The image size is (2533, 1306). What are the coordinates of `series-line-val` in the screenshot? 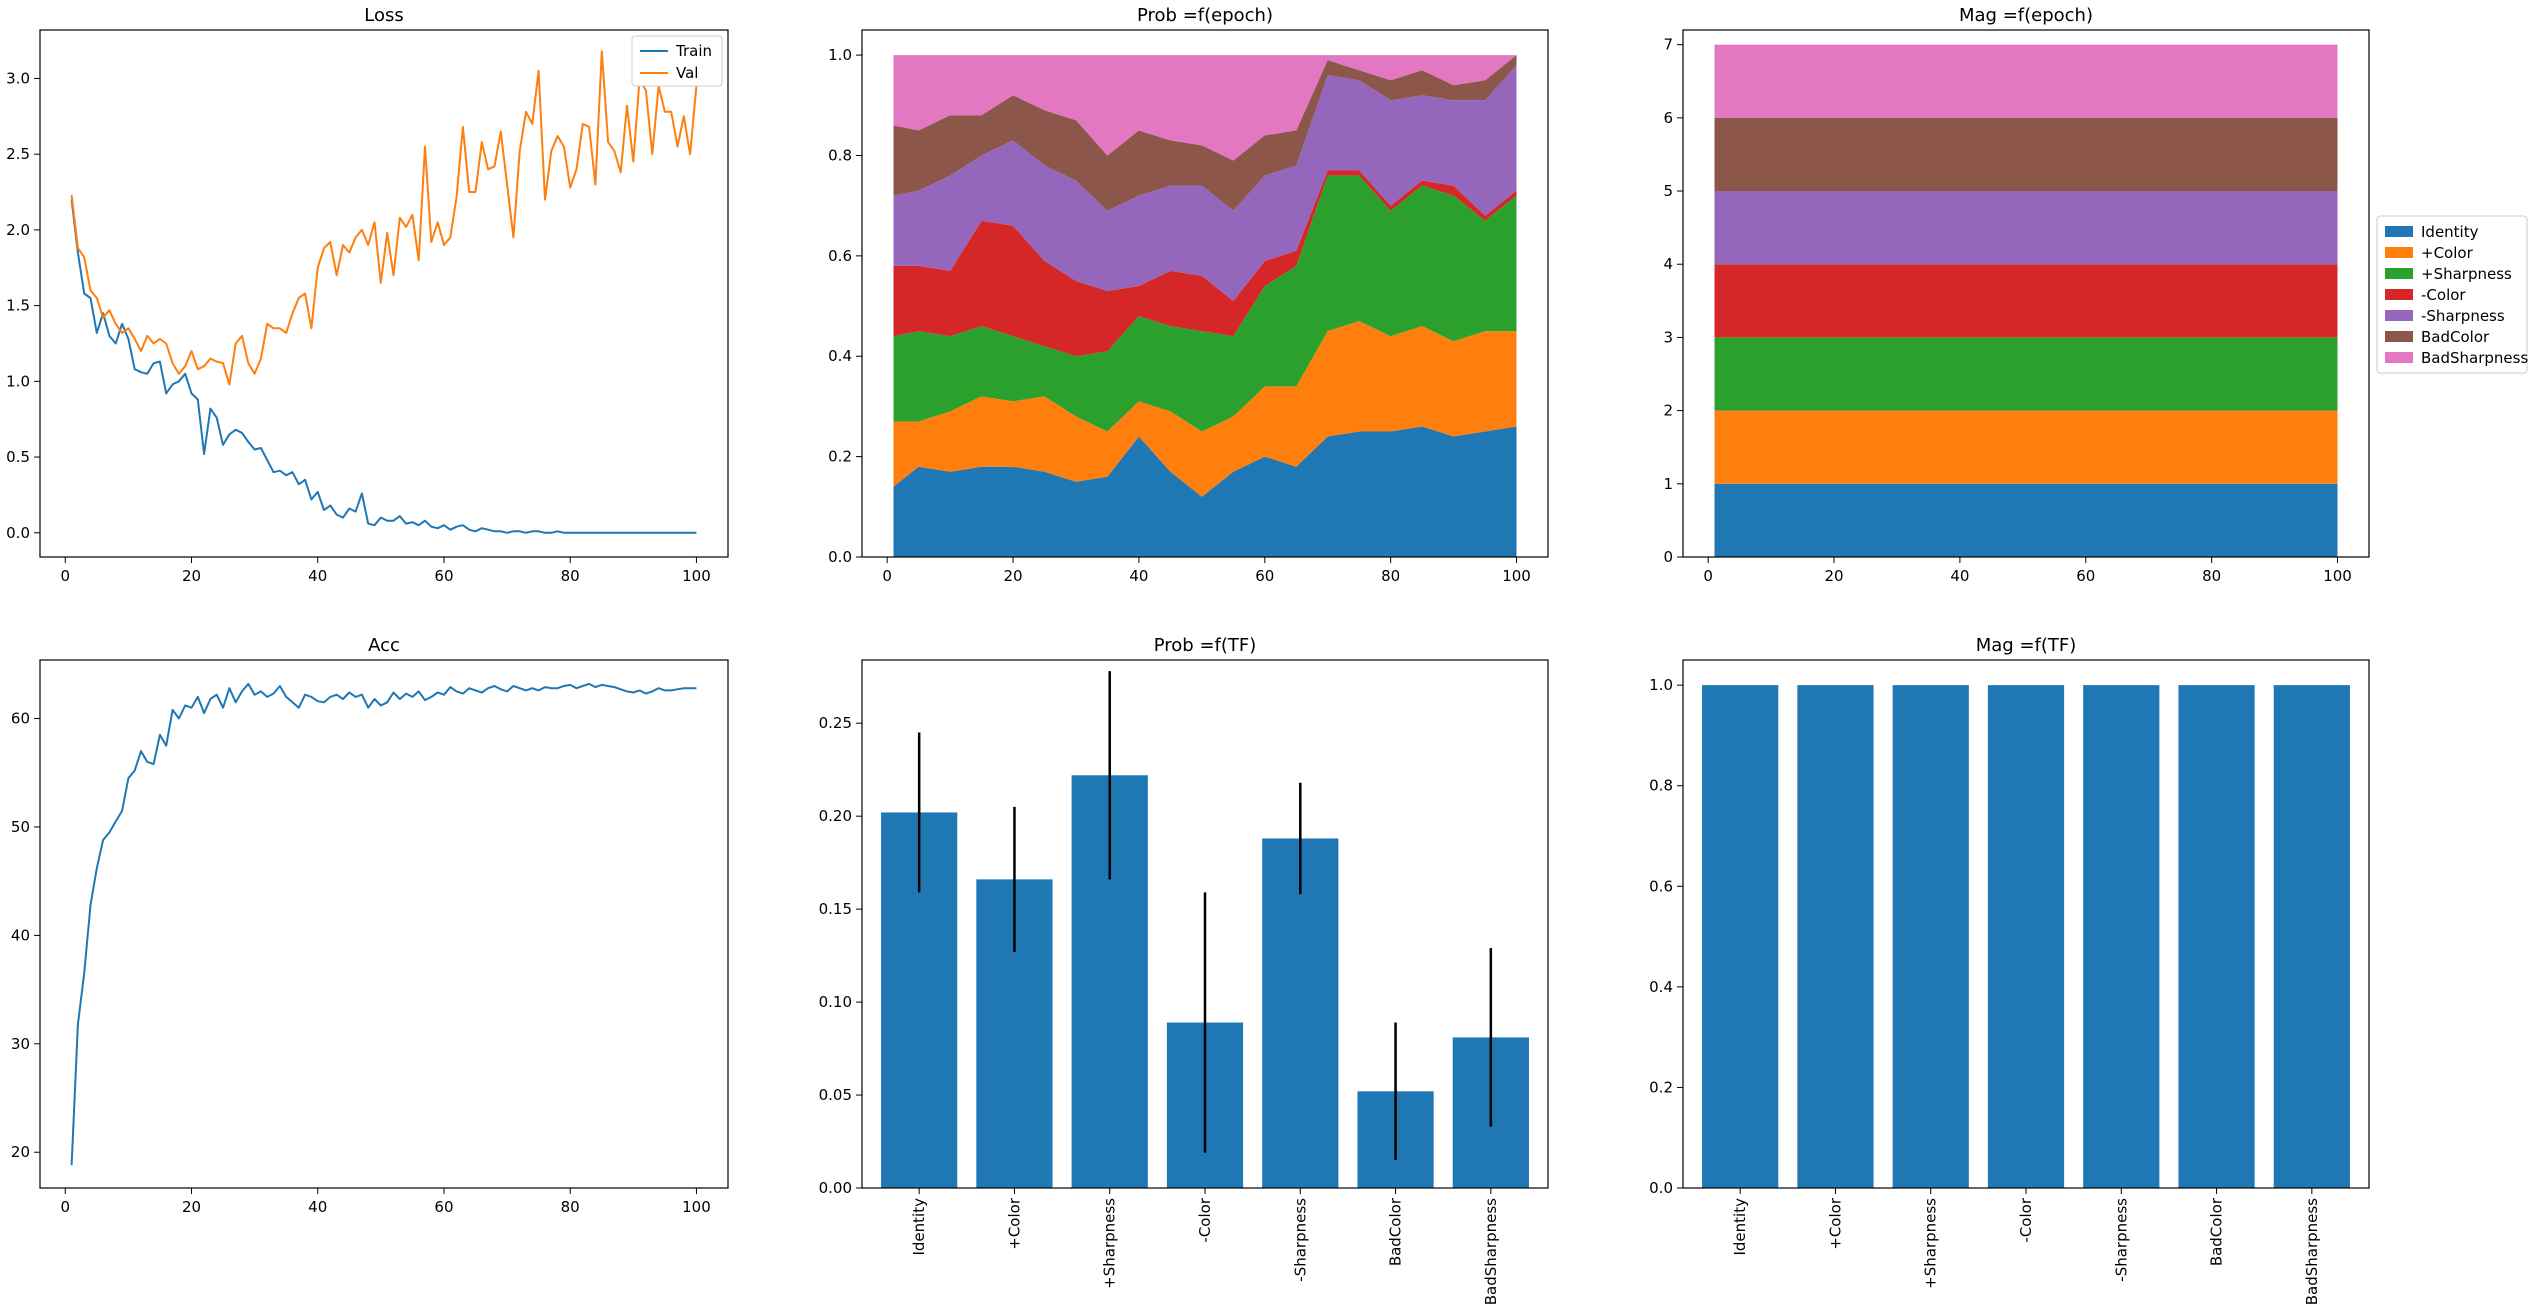 It's located at (384, 218).